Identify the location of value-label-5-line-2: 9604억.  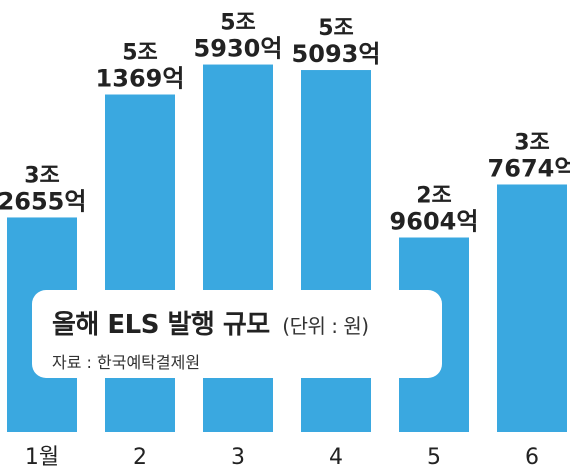
(434, 222).